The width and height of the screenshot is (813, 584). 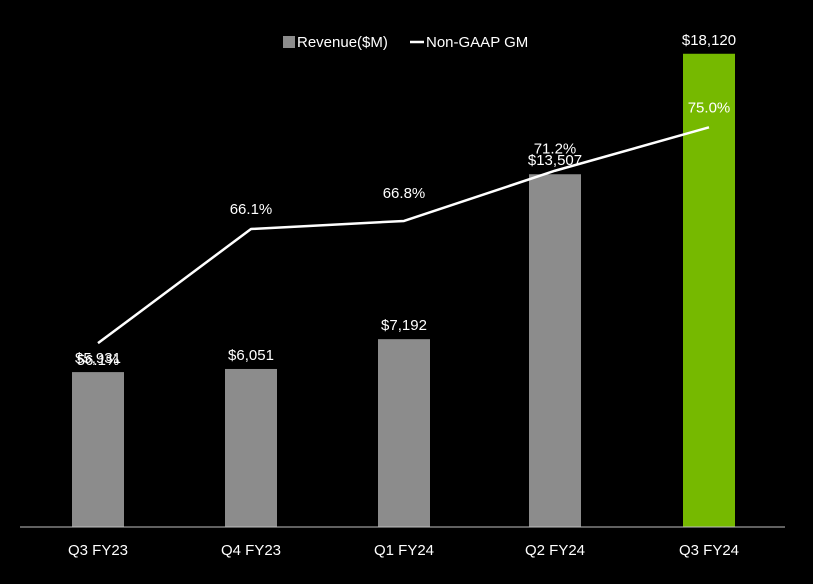 I want to click on revenue-value-label: $13,507, so click(x=555, y=160).